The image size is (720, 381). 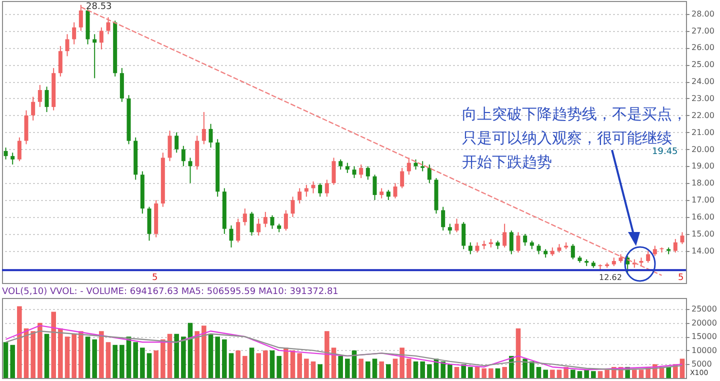 I want to click on y-tick-label: 26.00, so click(x=703, y=47).